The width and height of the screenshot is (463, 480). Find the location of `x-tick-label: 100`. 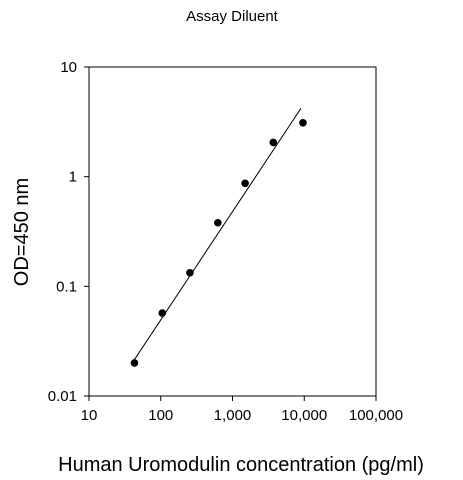

x-tick-label: 100 is located at coordinates (160, 415).